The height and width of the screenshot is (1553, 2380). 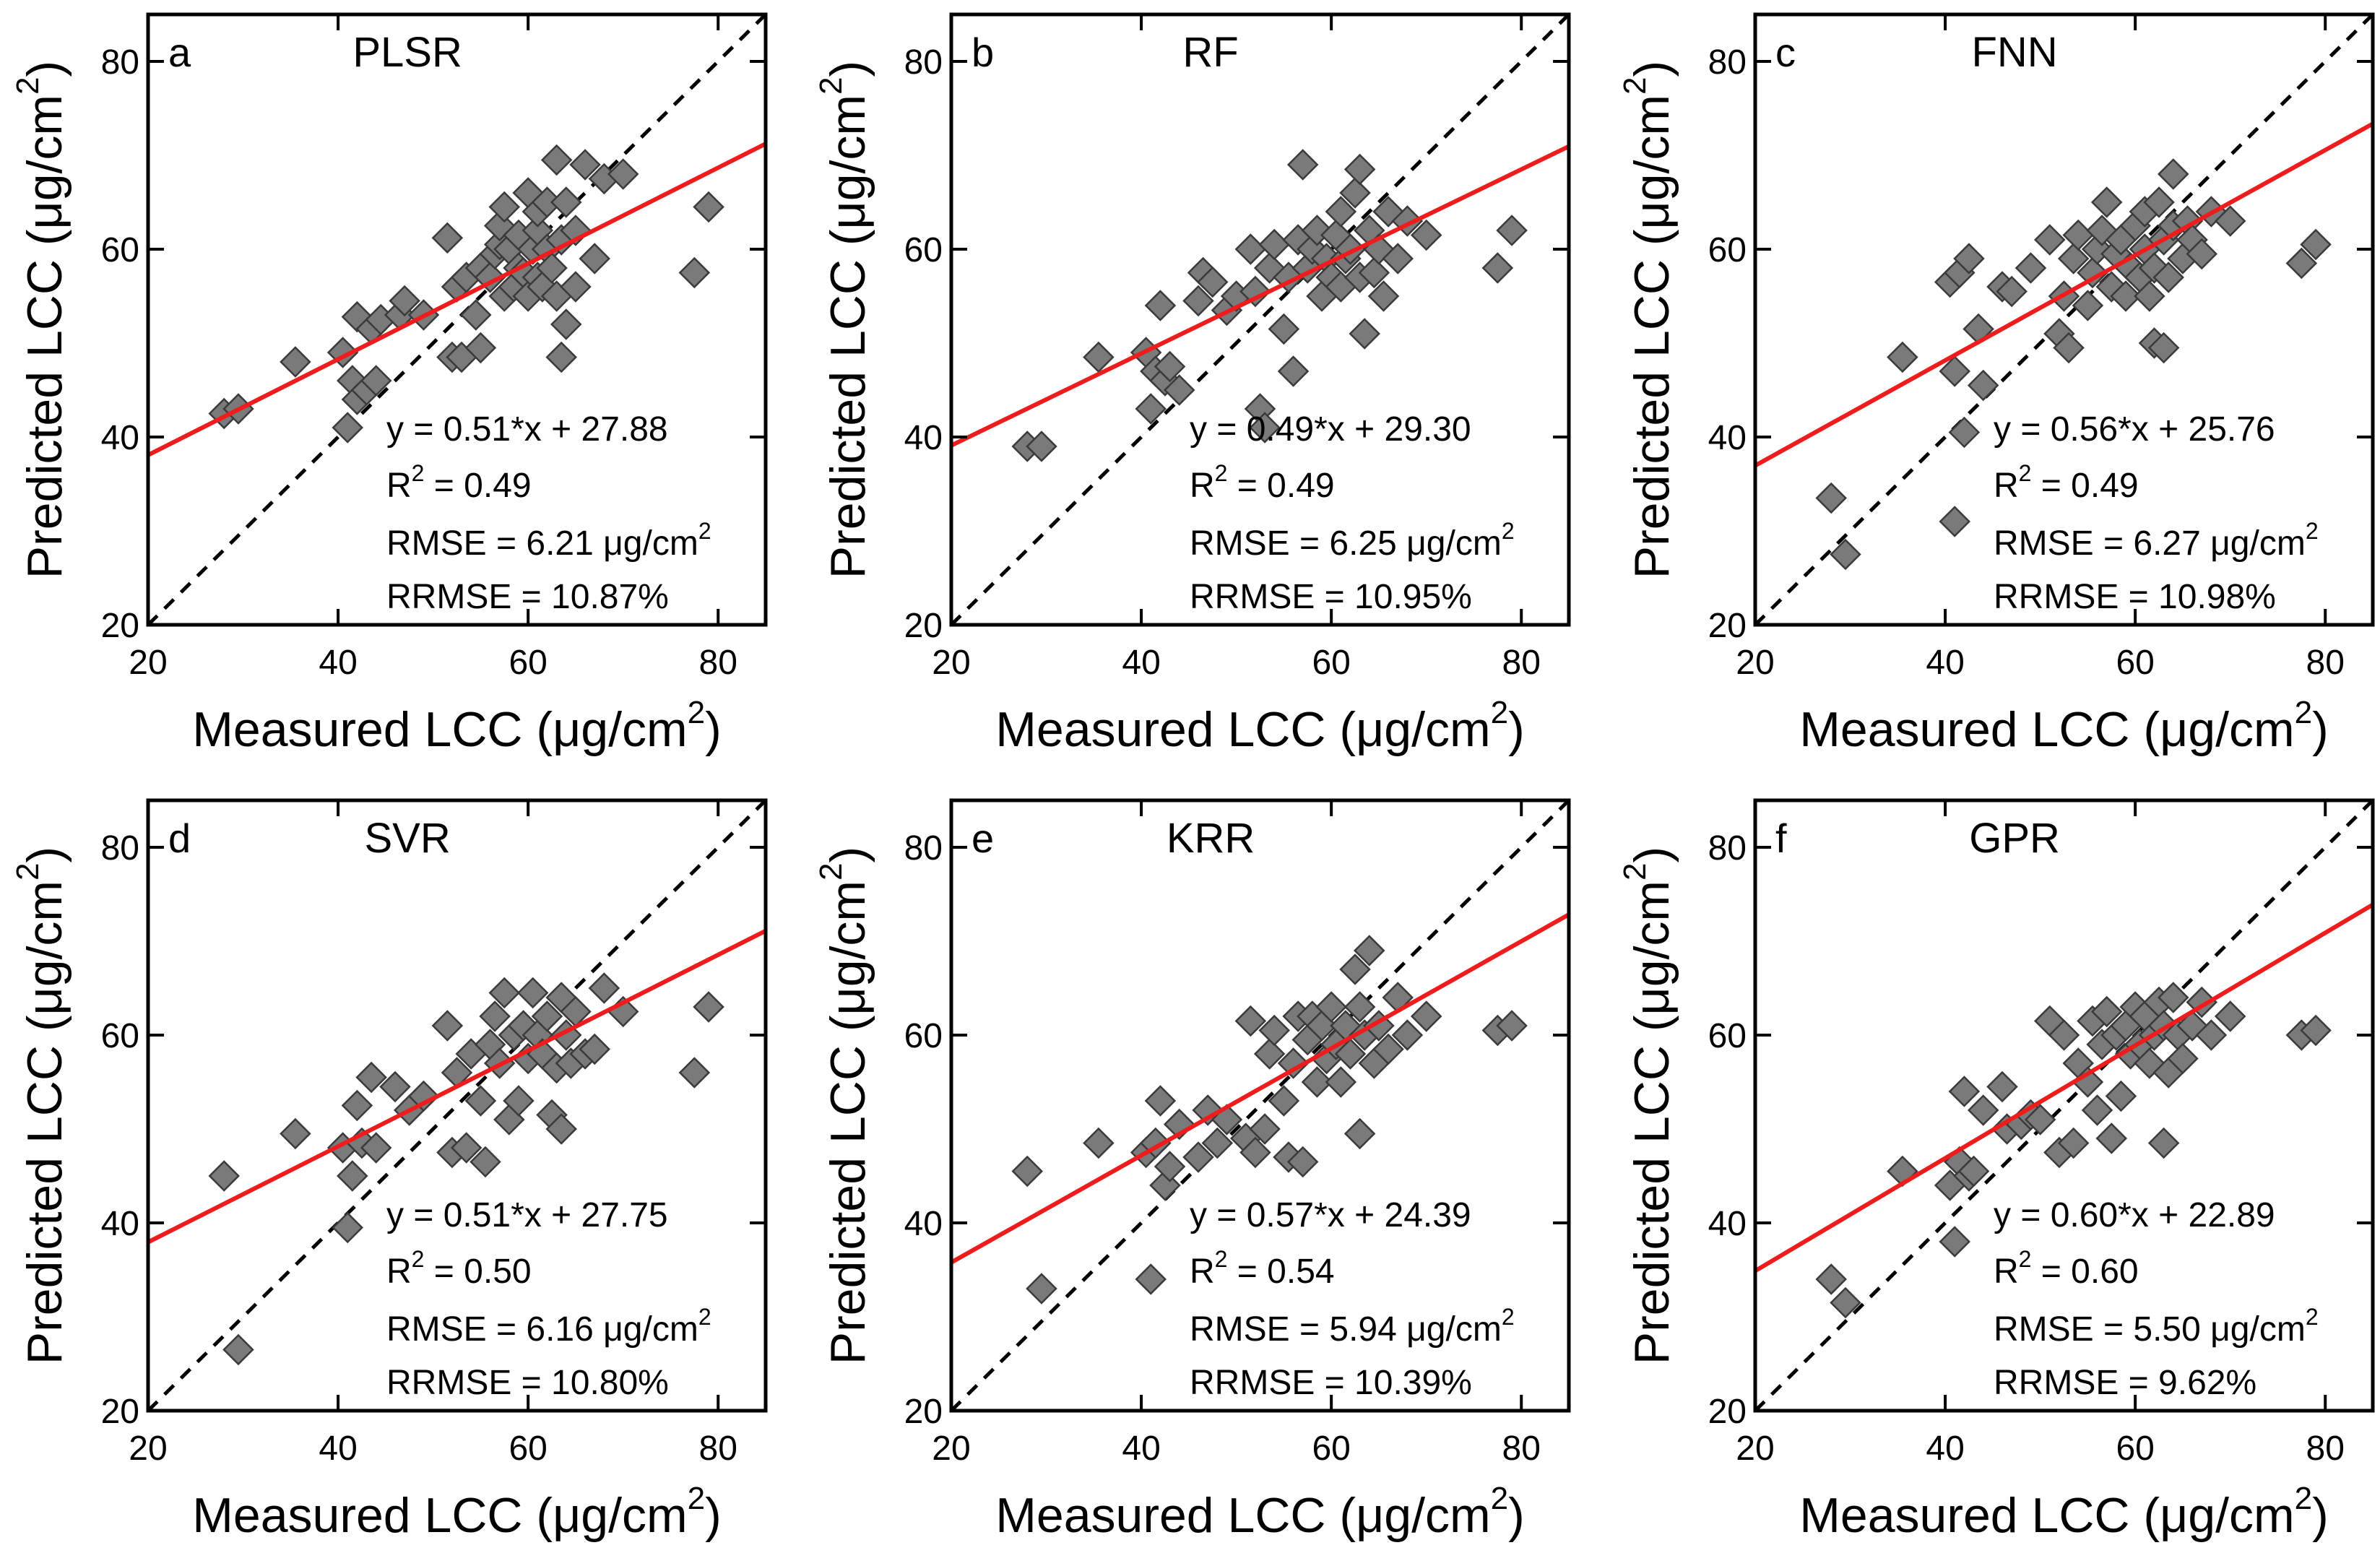 What do you see at coordinates (2312, 1317) in the screenshot?
I see `rmse-exp: 2` at bounding box center [2312, 1317].